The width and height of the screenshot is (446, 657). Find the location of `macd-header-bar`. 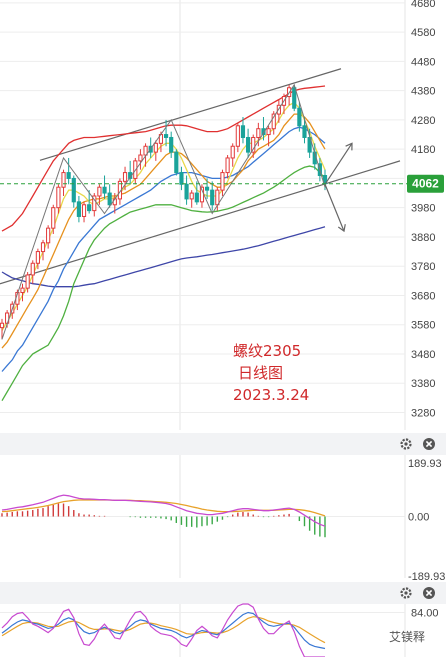

macd-header-bar is located at coordinates (223, 444).